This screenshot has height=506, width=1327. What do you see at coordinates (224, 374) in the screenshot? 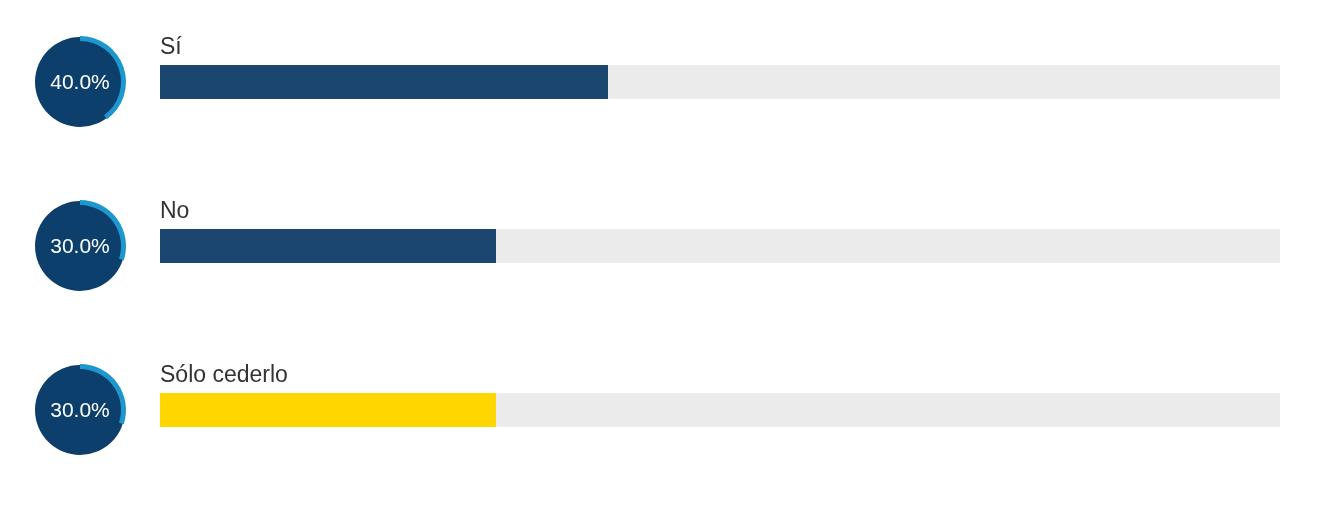
I see `y-tick-label: Sólo cederlo` at bounding box center [224, 374].